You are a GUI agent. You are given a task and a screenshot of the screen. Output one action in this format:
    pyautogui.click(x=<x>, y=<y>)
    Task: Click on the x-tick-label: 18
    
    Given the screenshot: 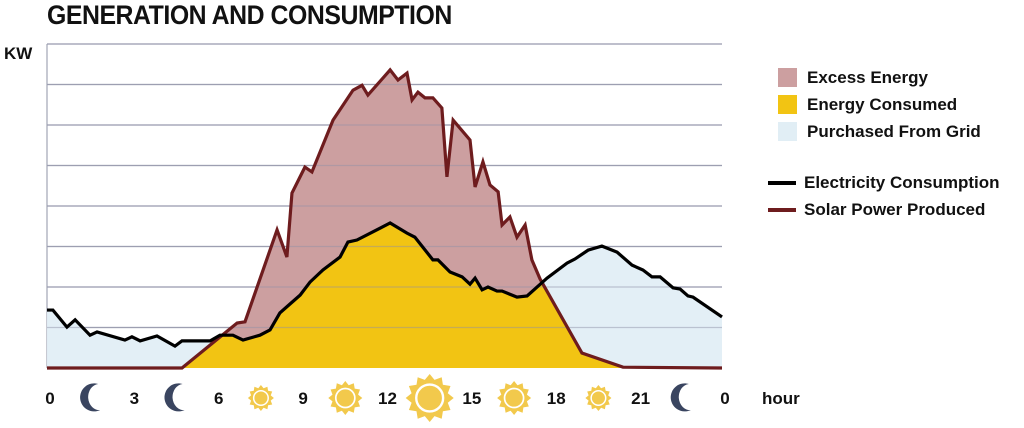 What is the action you would take?
    pyautogui.click(x=556, y=398)
    